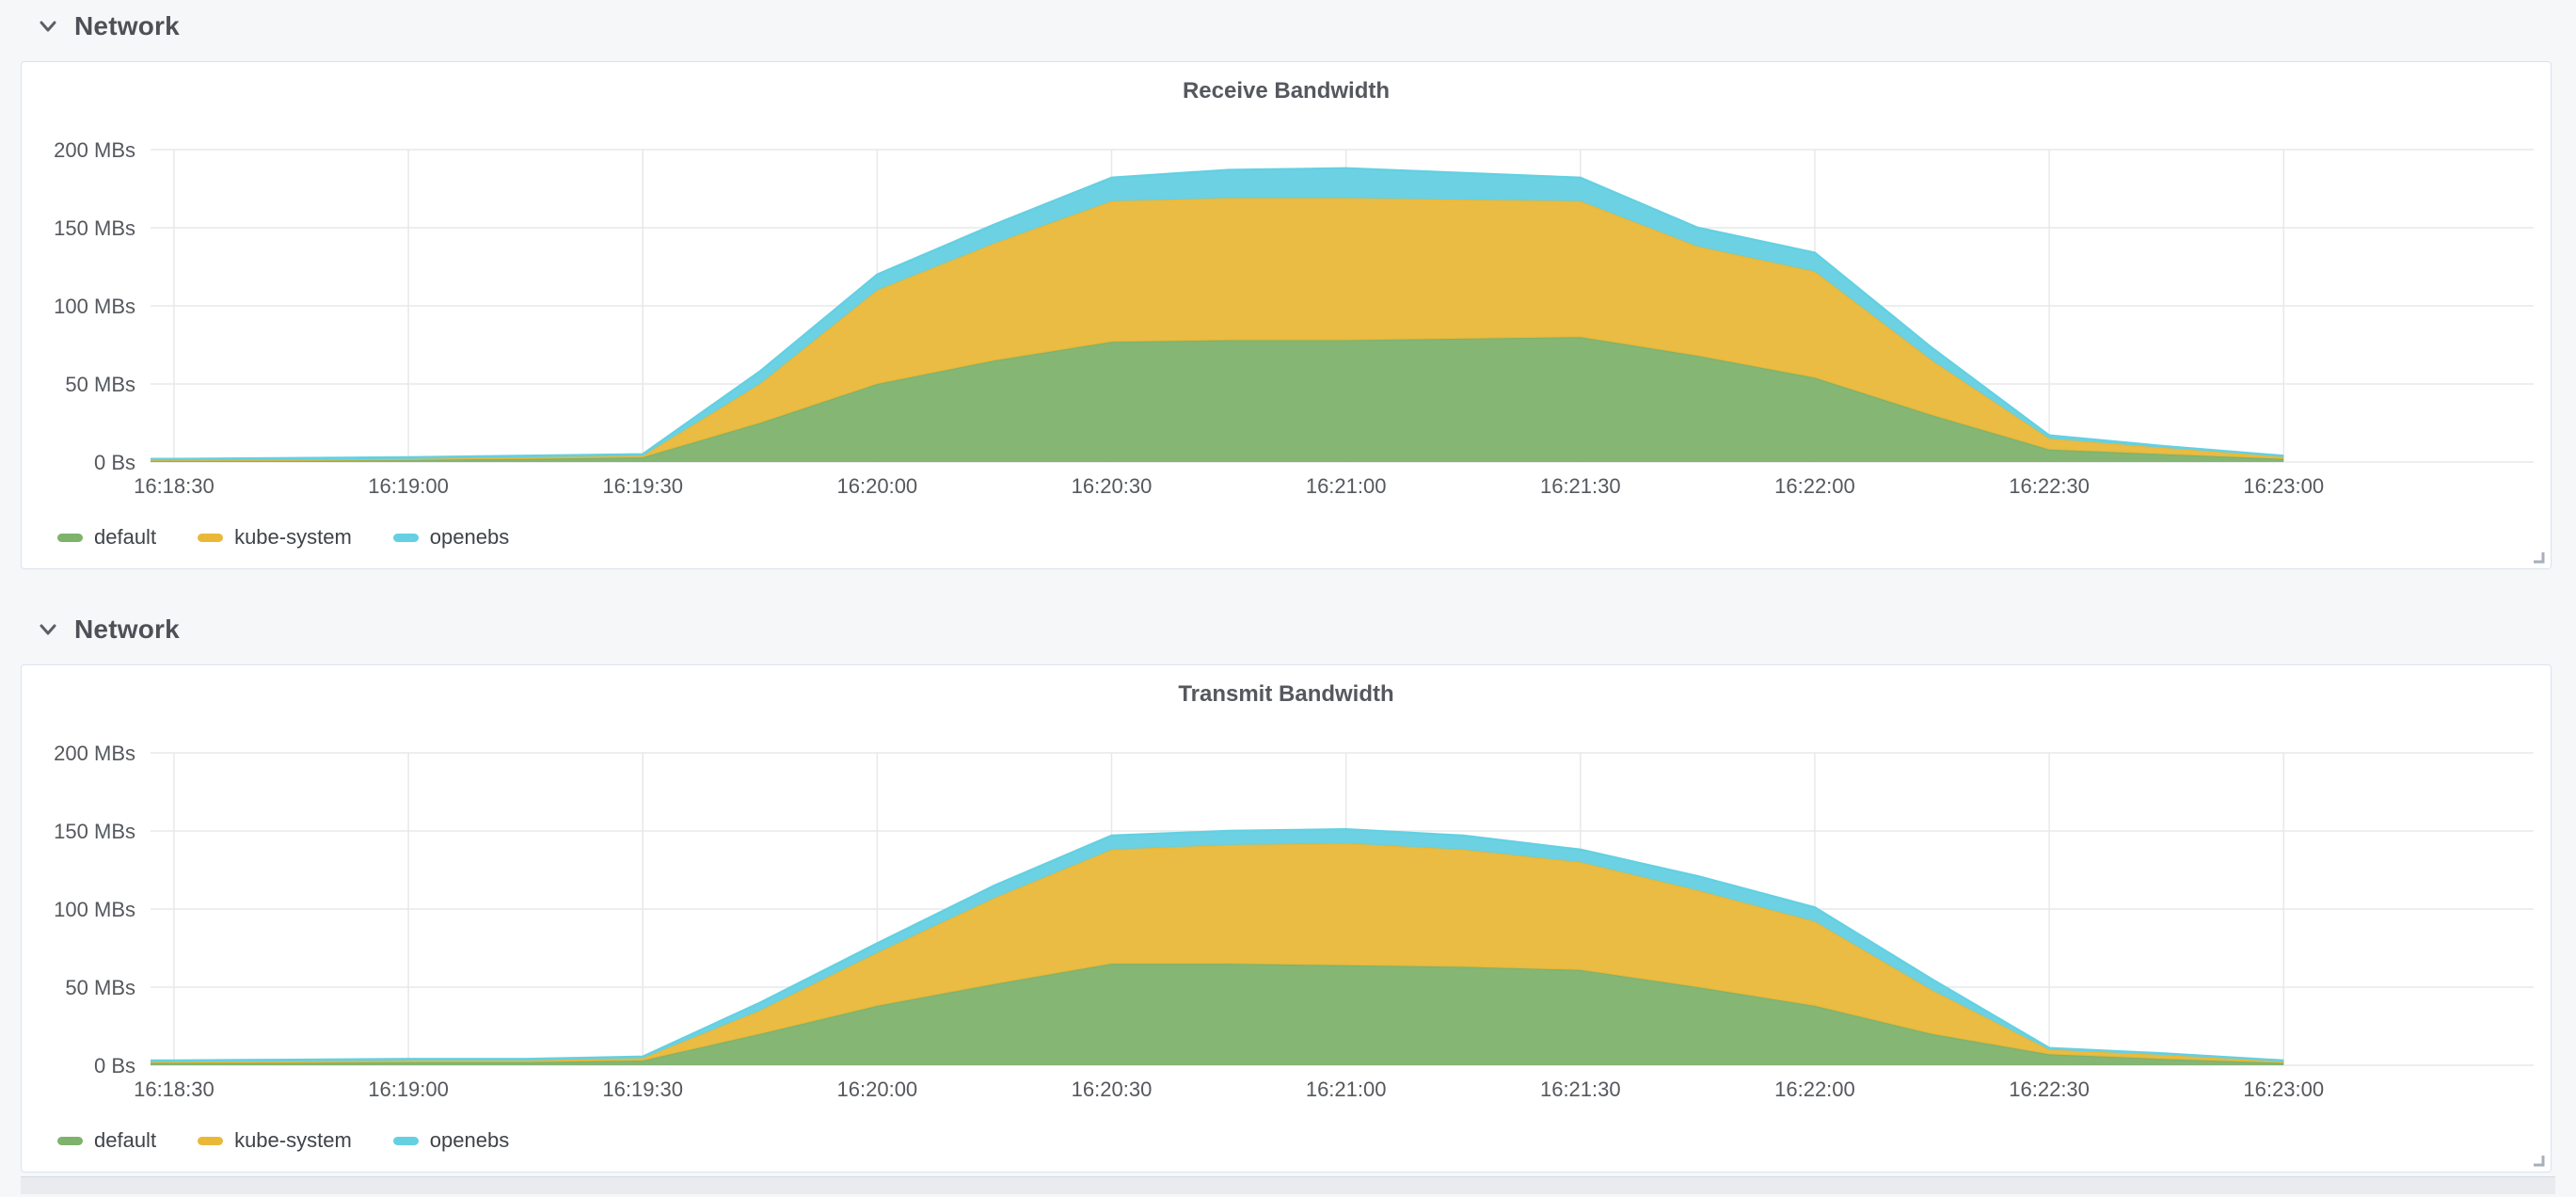 The image size is (2576, 1197). I want to click on row-header-network-1: Network, so click(1288, 21).